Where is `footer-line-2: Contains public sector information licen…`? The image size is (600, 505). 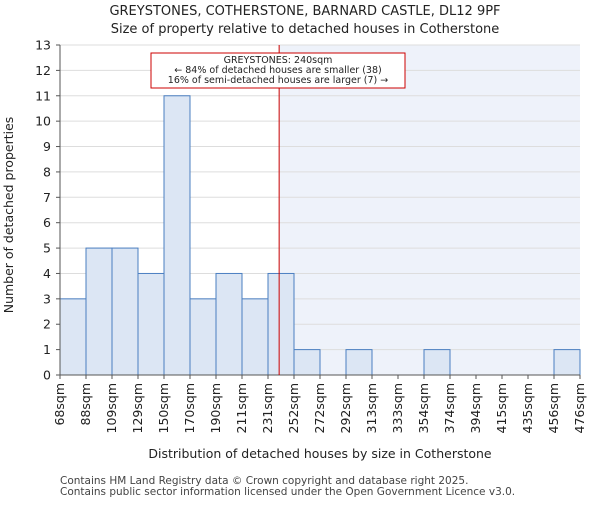
footer-line-2: Contains public sector information licen… is located at coordinates (287, 492).